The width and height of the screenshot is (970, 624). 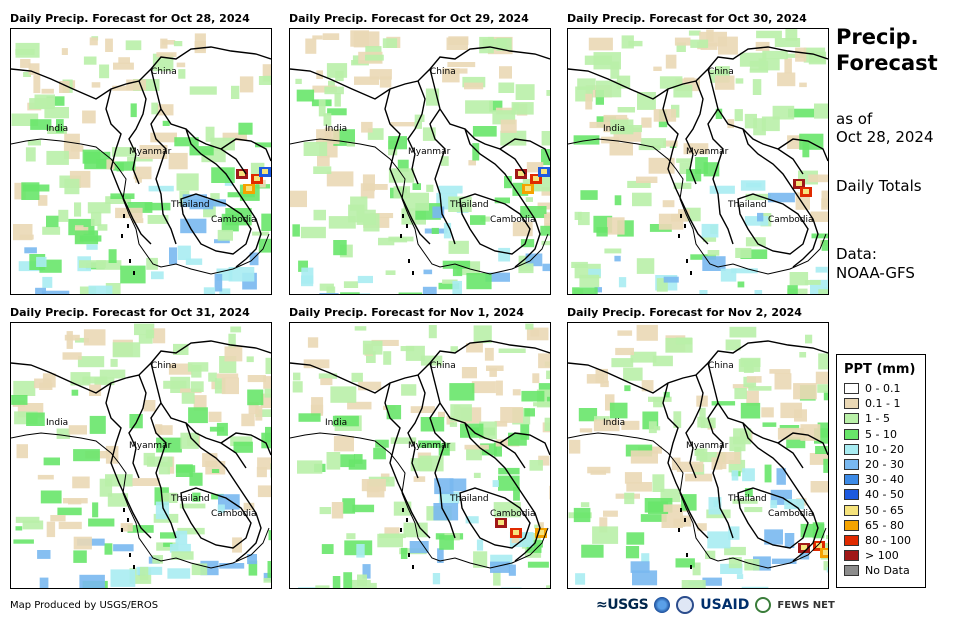 I want to click on legend-item: 80 - 100, so click(x=884, y=540).